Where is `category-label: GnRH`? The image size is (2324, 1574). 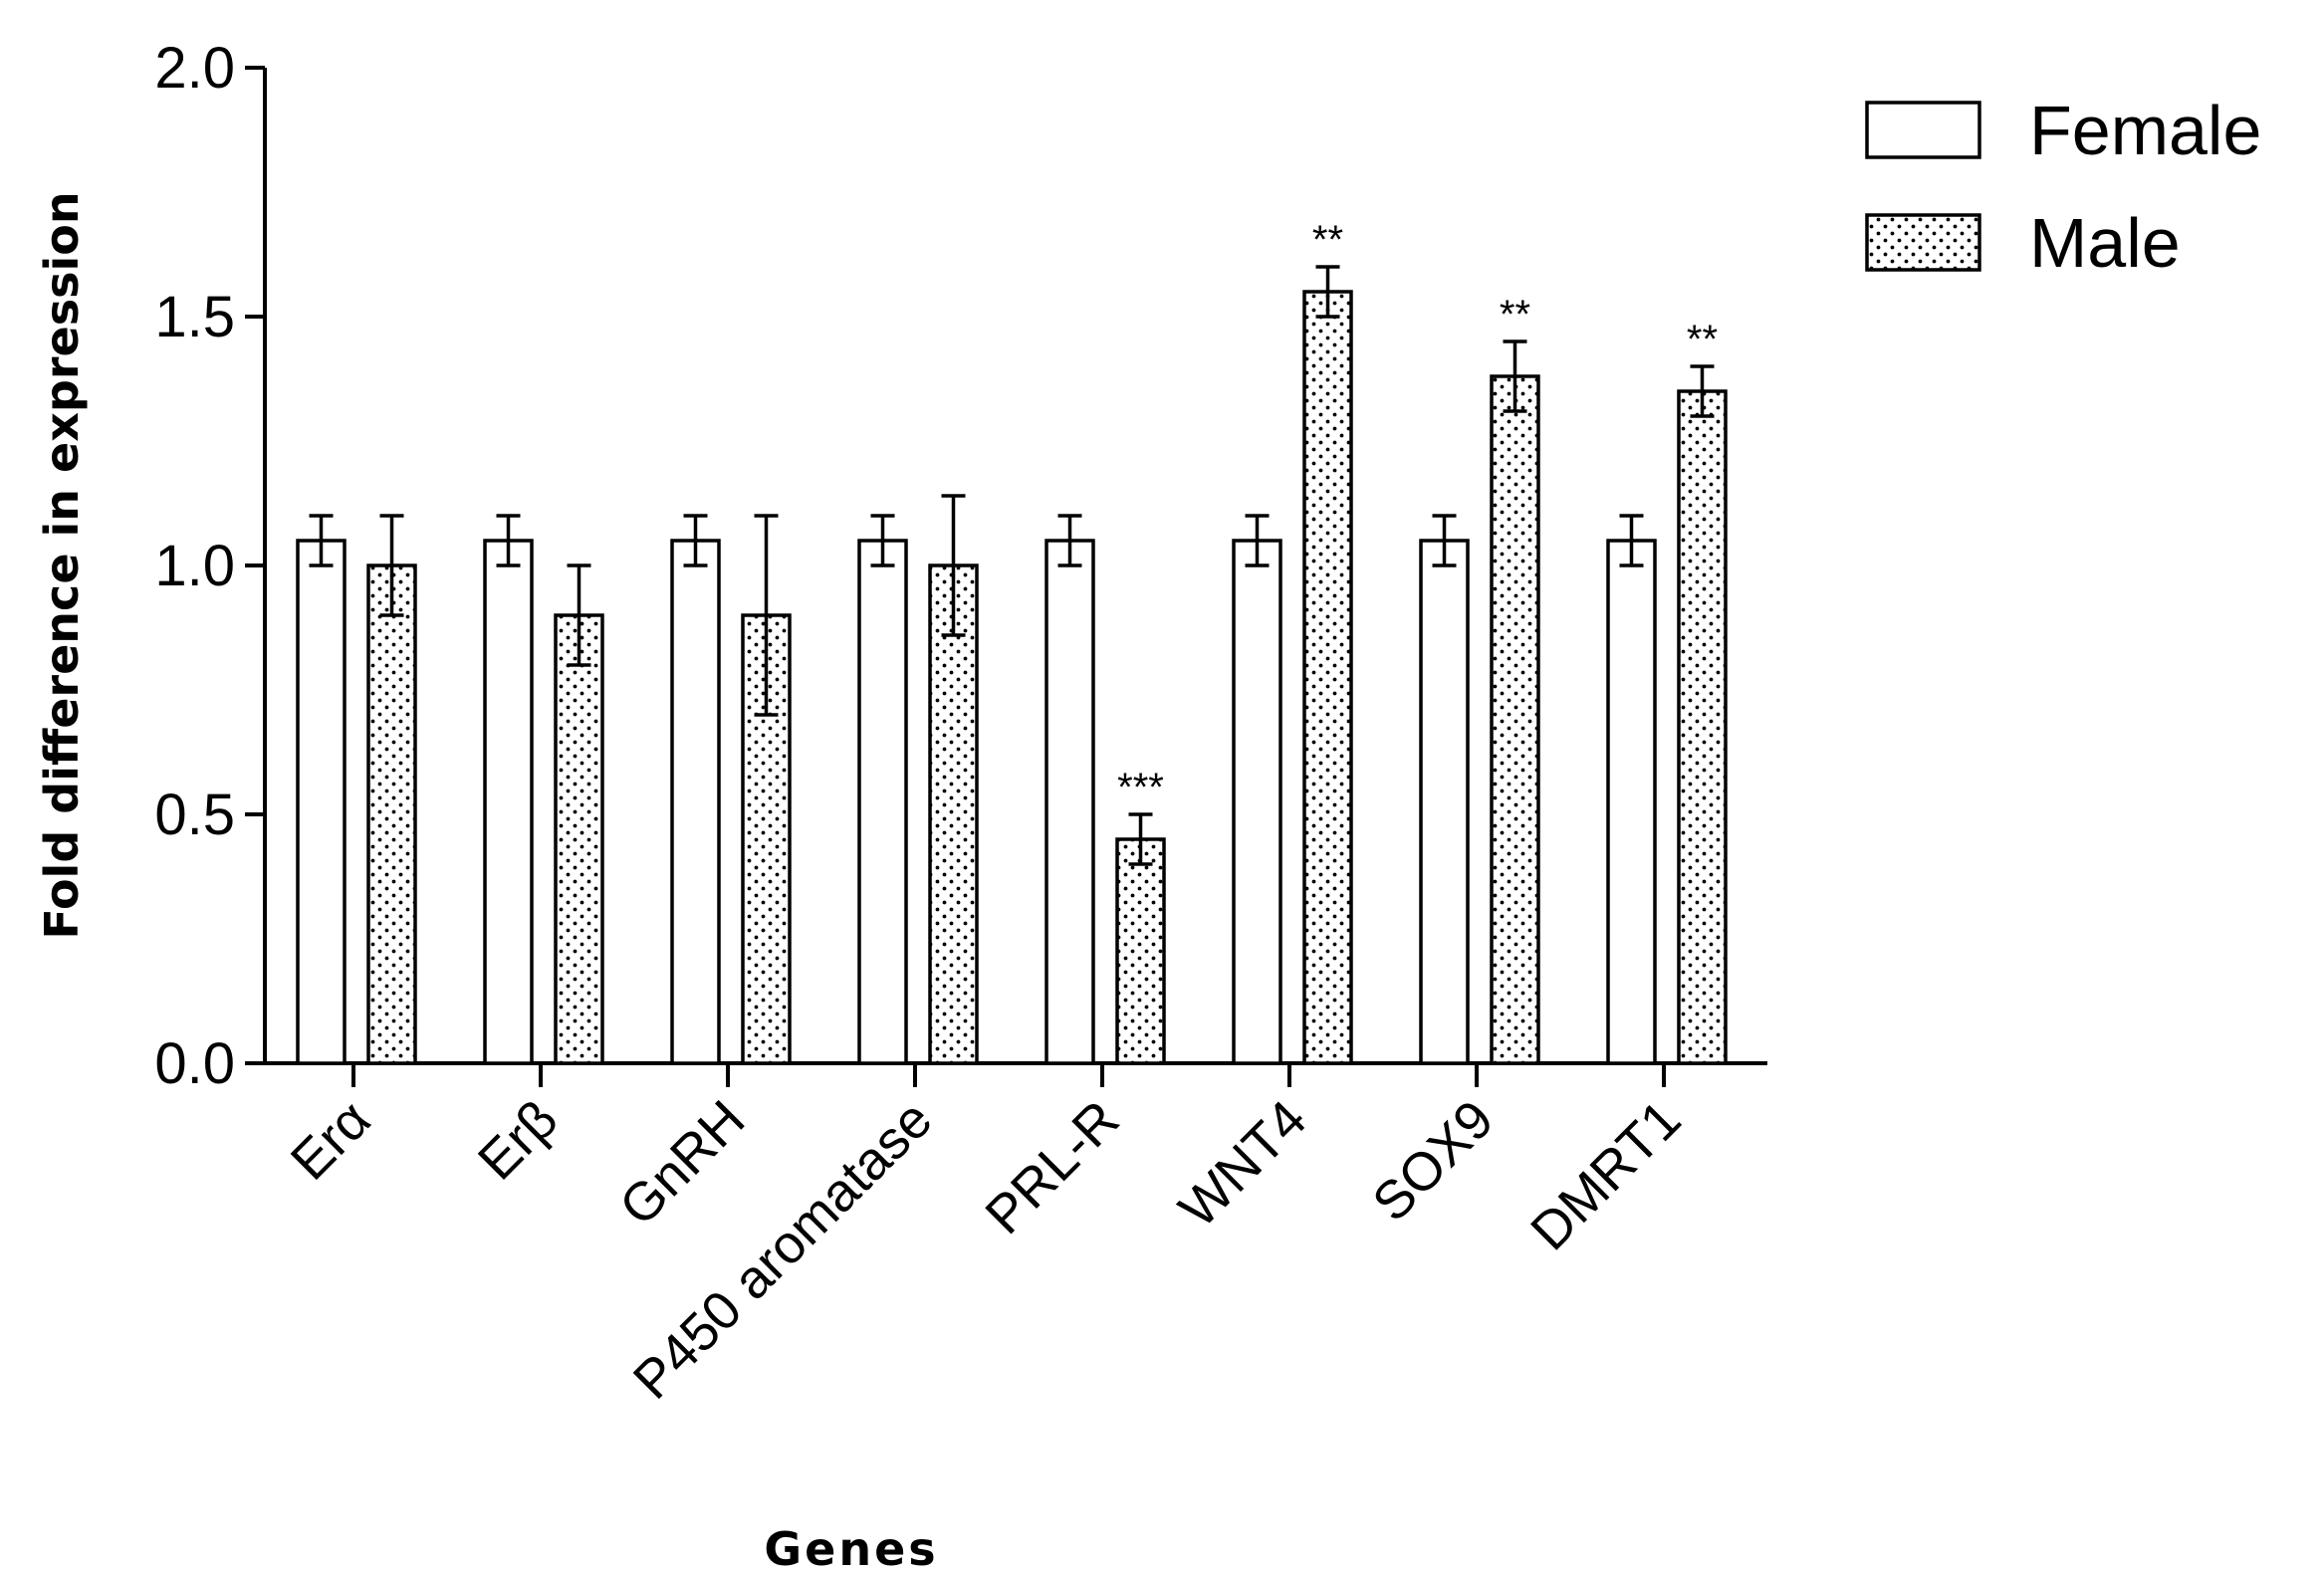 category-label: GnRH is located at coordinates (682, 1163).